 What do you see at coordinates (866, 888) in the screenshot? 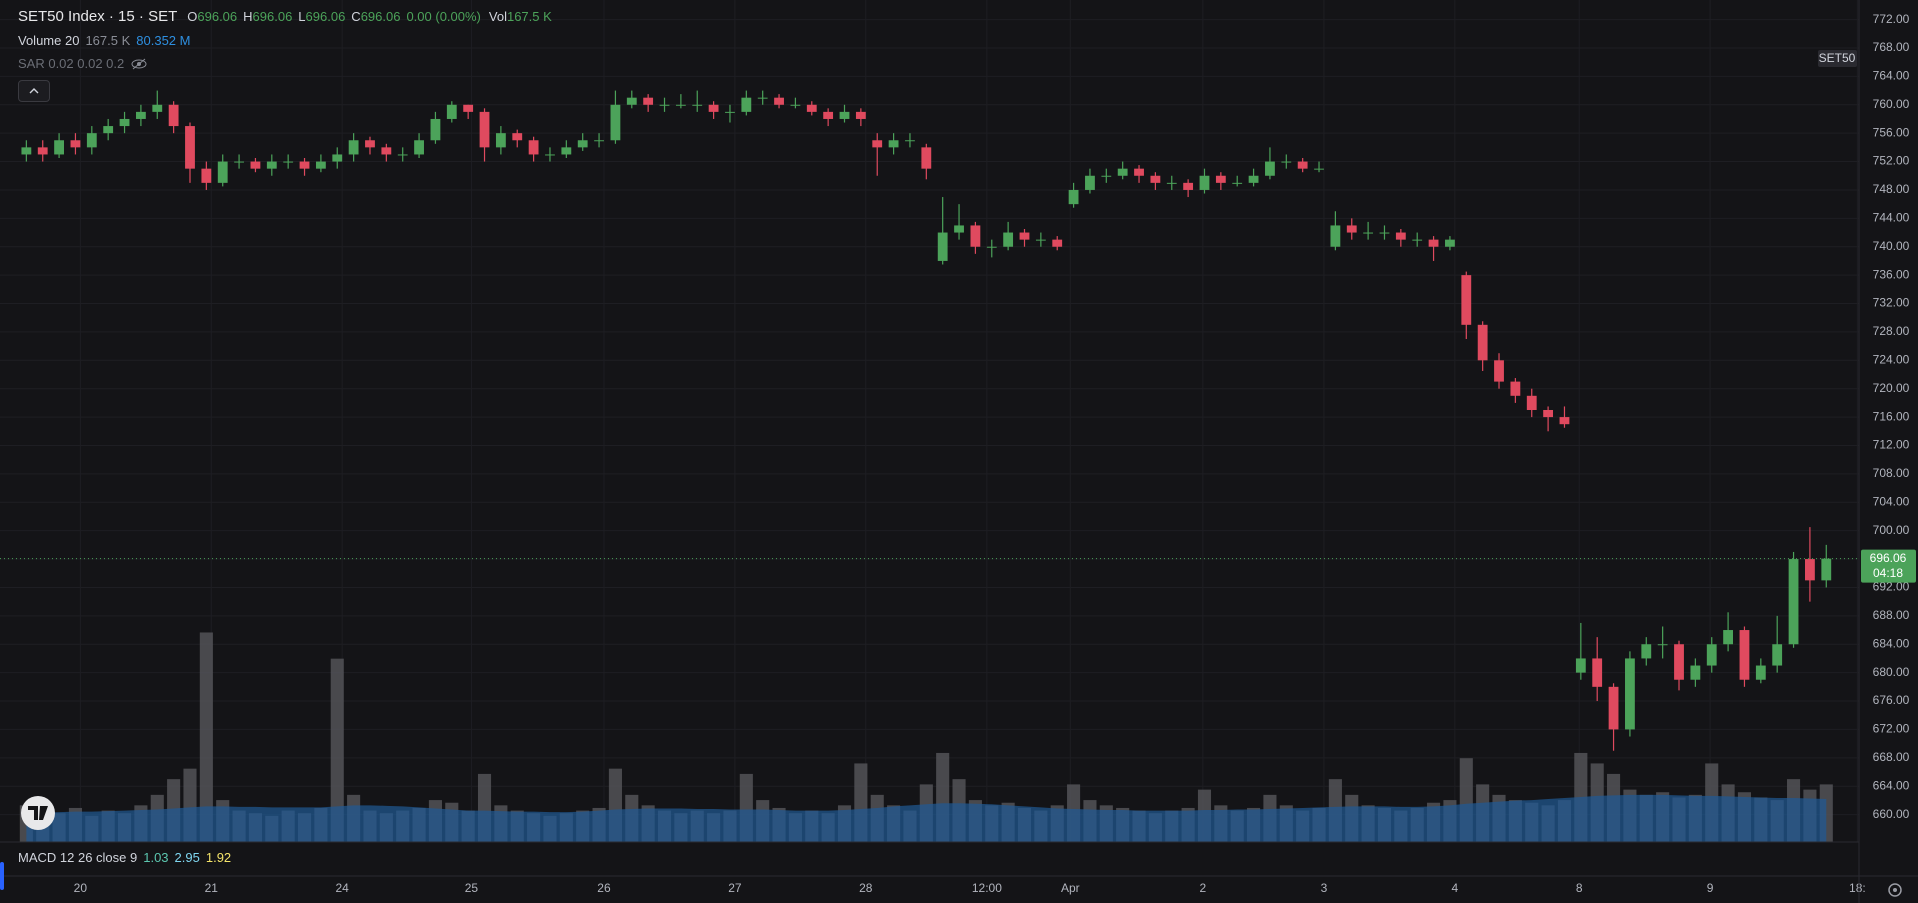
I see `x-tick-label: 28` at bounding box center [866, 888].